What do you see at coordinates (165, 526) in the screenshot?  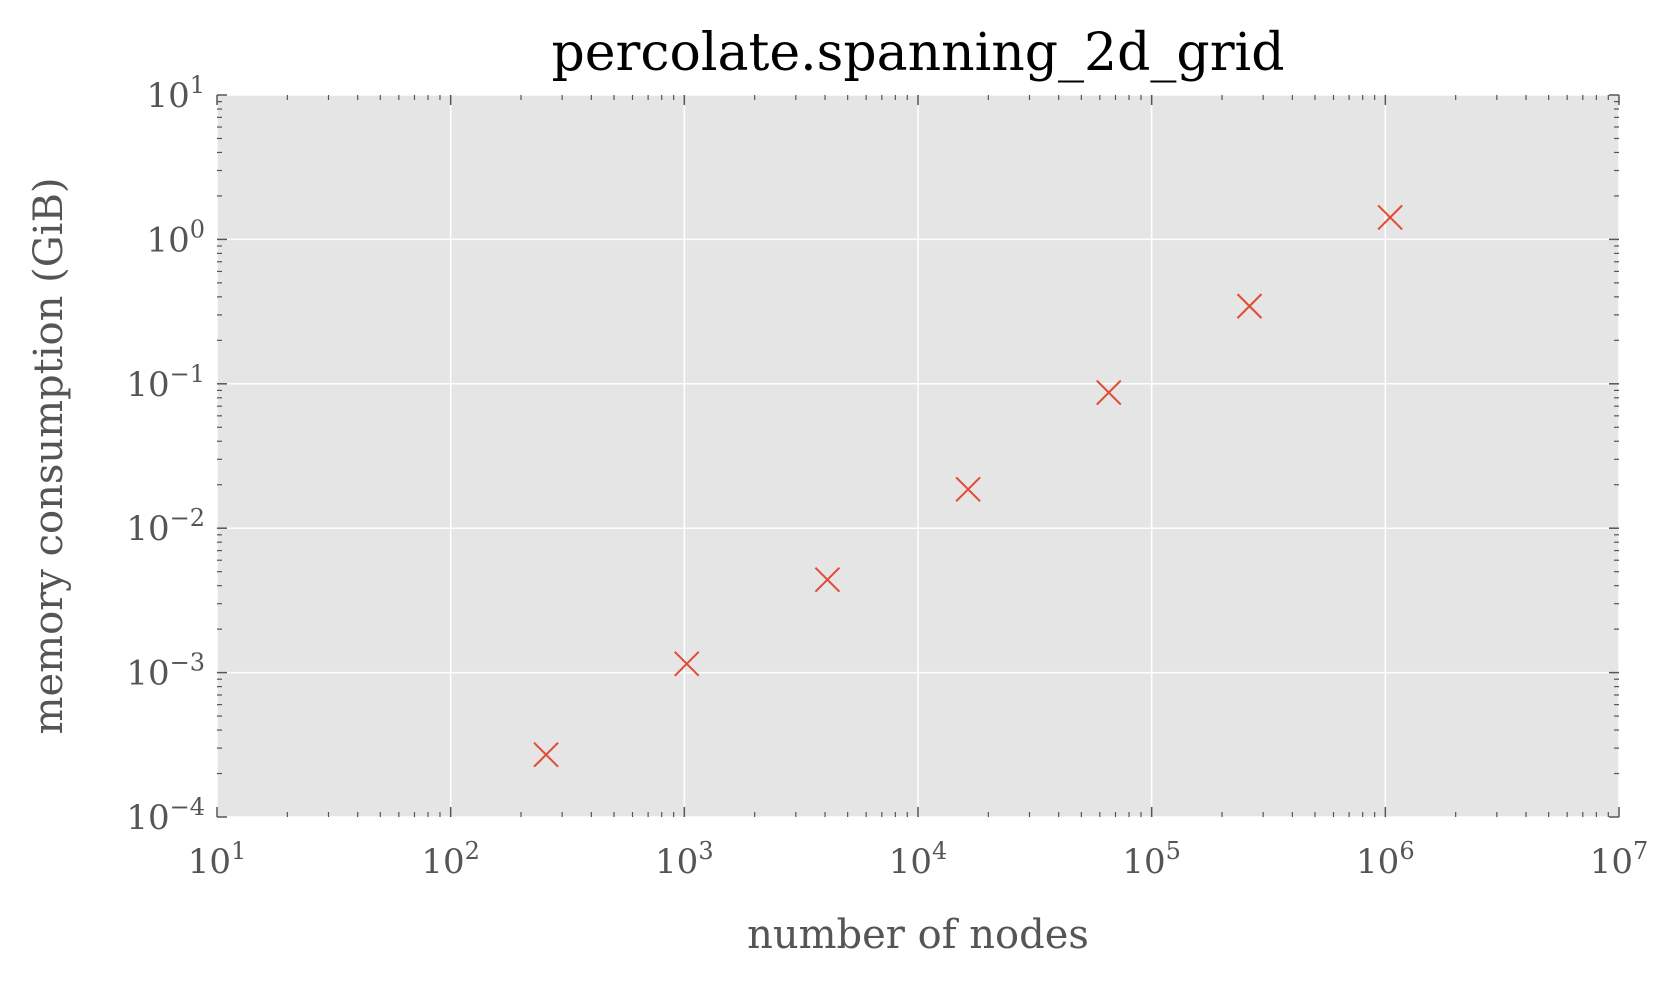 I see `y-tick-label: 10⁻²` at bounding box center [165, 526].